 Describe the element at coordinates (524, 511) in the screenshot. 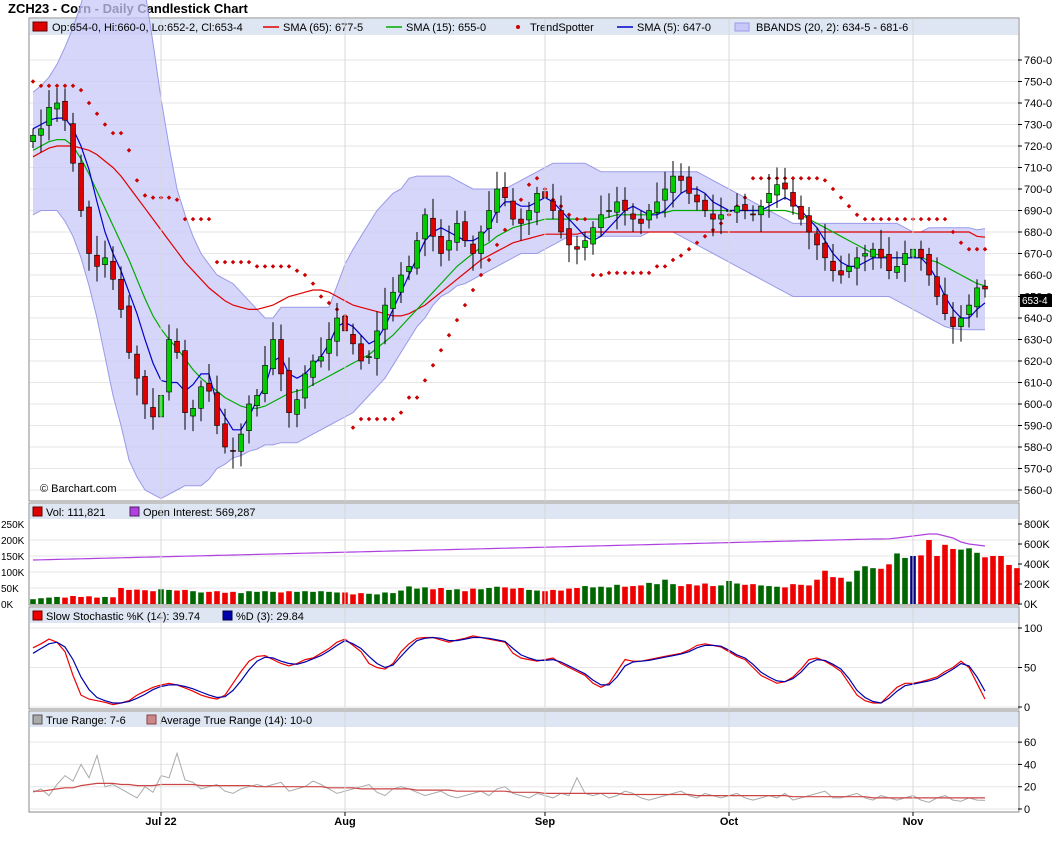

I see `volume-legend-bar` at that location.